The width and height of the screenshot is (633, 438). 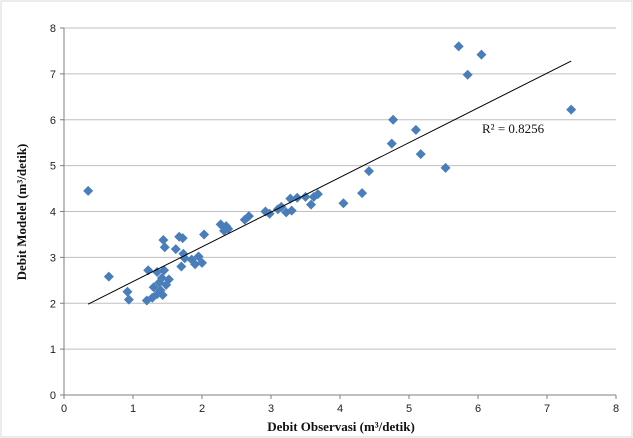 What do you see at coordinates (409, 409) in the screenshot?
I see `x-tick-label: 5` at bounding box center [409, 409].